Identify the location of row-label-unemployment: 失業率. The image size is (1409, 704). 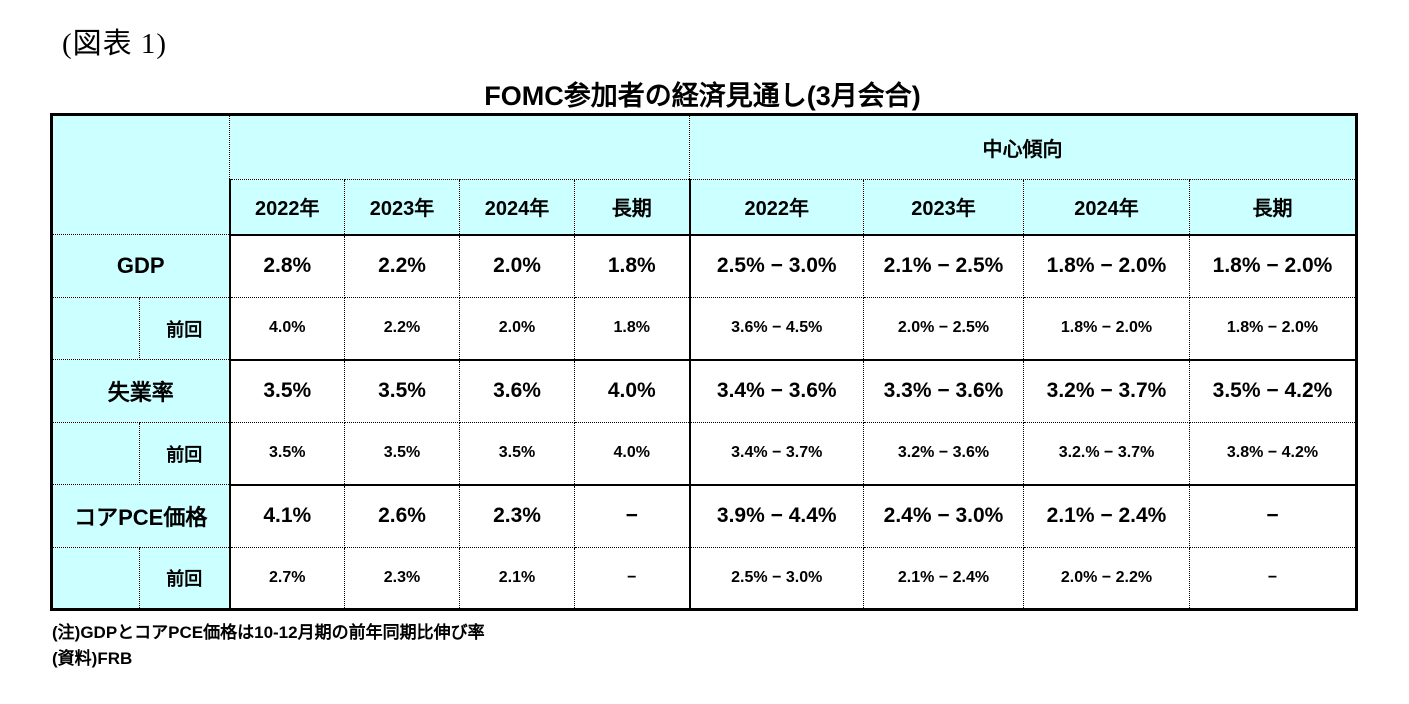
(140, 391).